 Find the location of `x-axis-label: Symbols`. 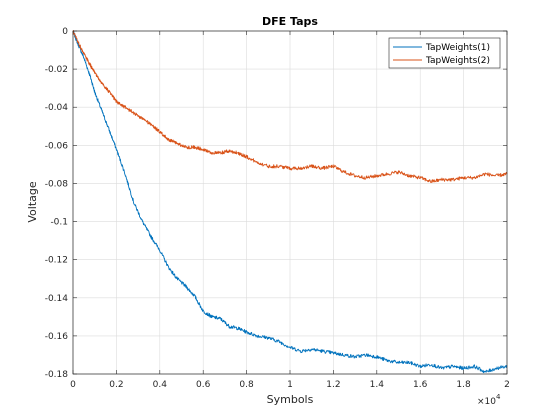

x-axis-label: Symbols is located at coordinates (290, 399).